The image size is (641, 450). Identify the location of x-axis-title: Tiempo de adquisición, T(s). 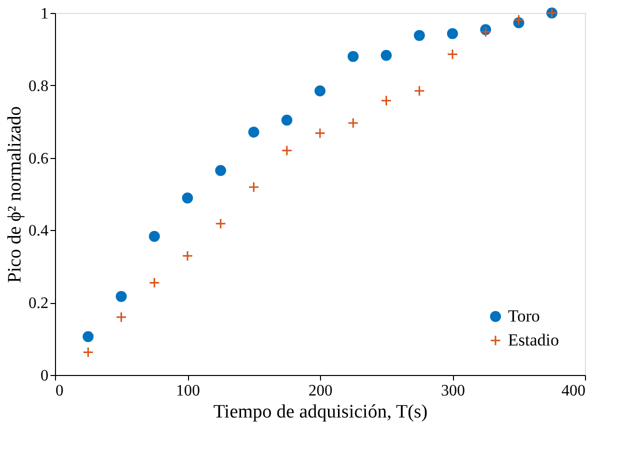
(320, 412).